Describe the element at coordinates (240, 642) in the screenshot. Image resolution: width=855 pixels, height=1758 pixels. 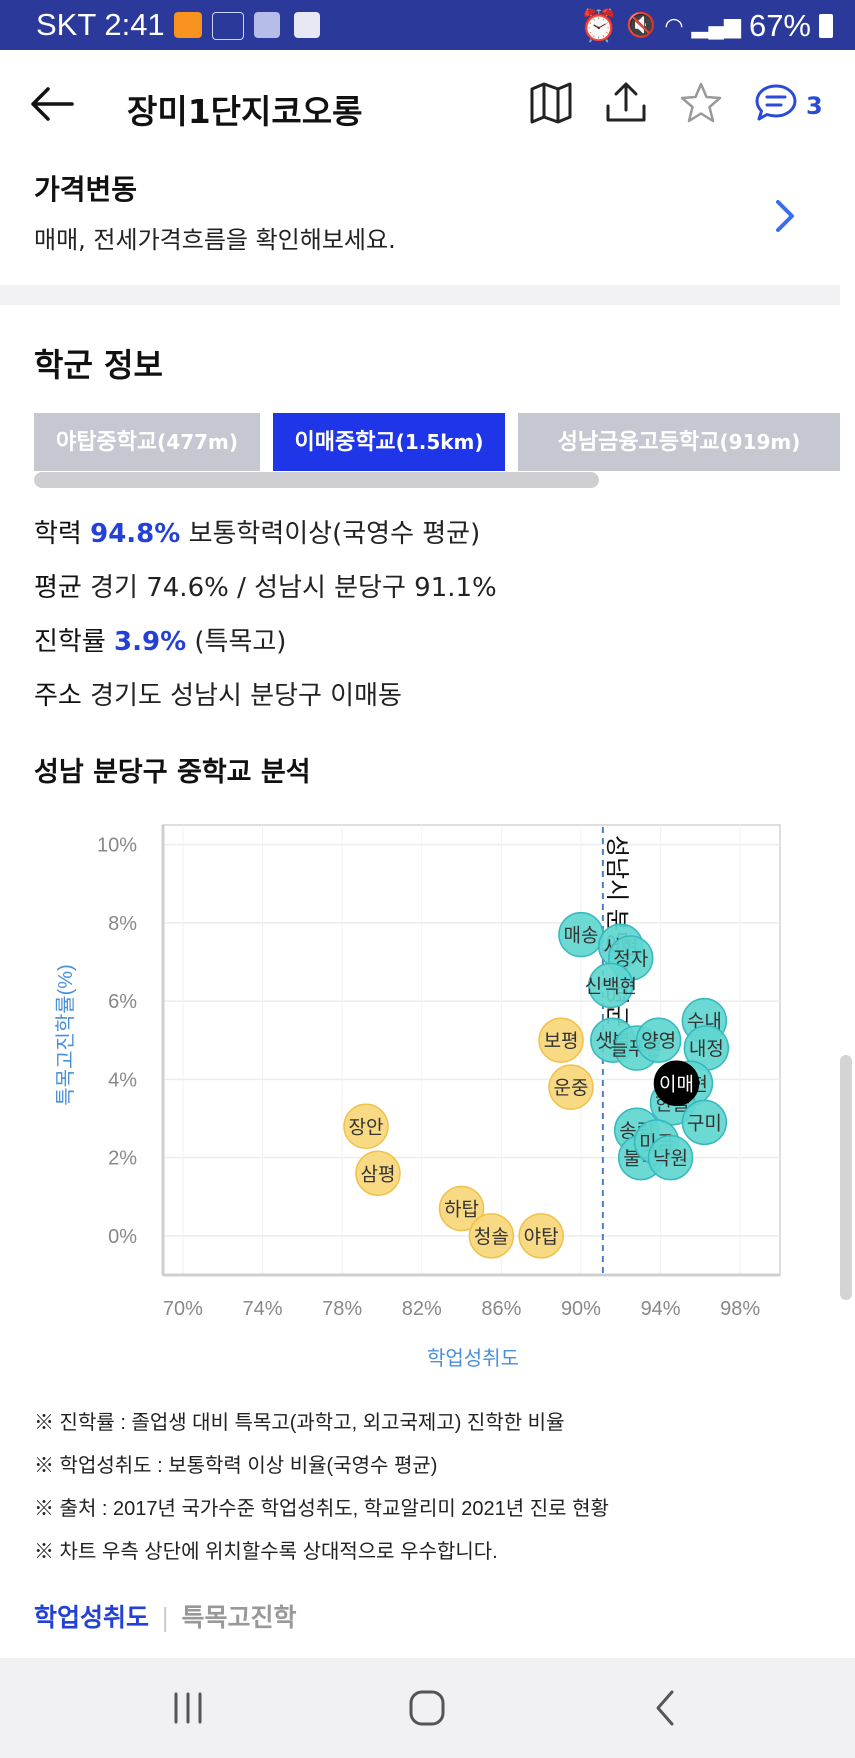
I see `admission-desc: (특목고)` at that location.